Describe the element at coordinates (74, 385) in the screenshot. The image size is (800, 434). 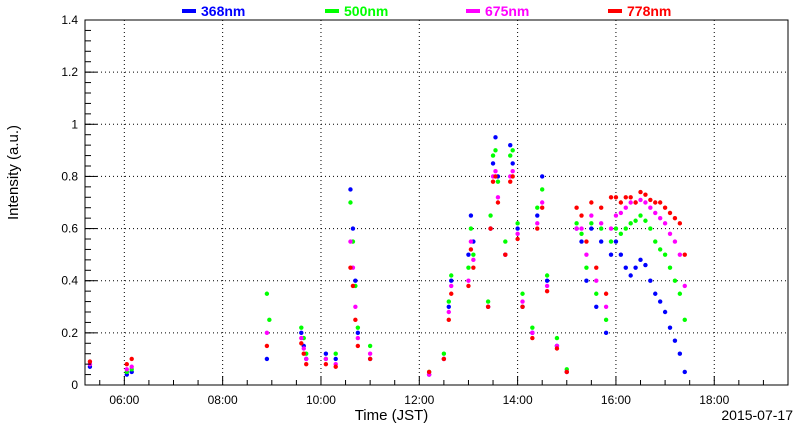
I see `y-tick-label: 0` at that location.